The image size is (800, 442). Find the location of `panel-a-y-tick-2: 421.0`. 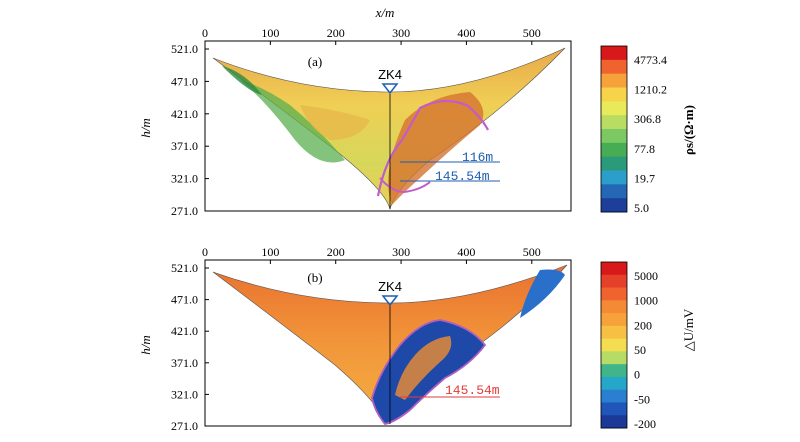

panel-a-y-tick-2: 421.0 is located at coordinates (184, 114).